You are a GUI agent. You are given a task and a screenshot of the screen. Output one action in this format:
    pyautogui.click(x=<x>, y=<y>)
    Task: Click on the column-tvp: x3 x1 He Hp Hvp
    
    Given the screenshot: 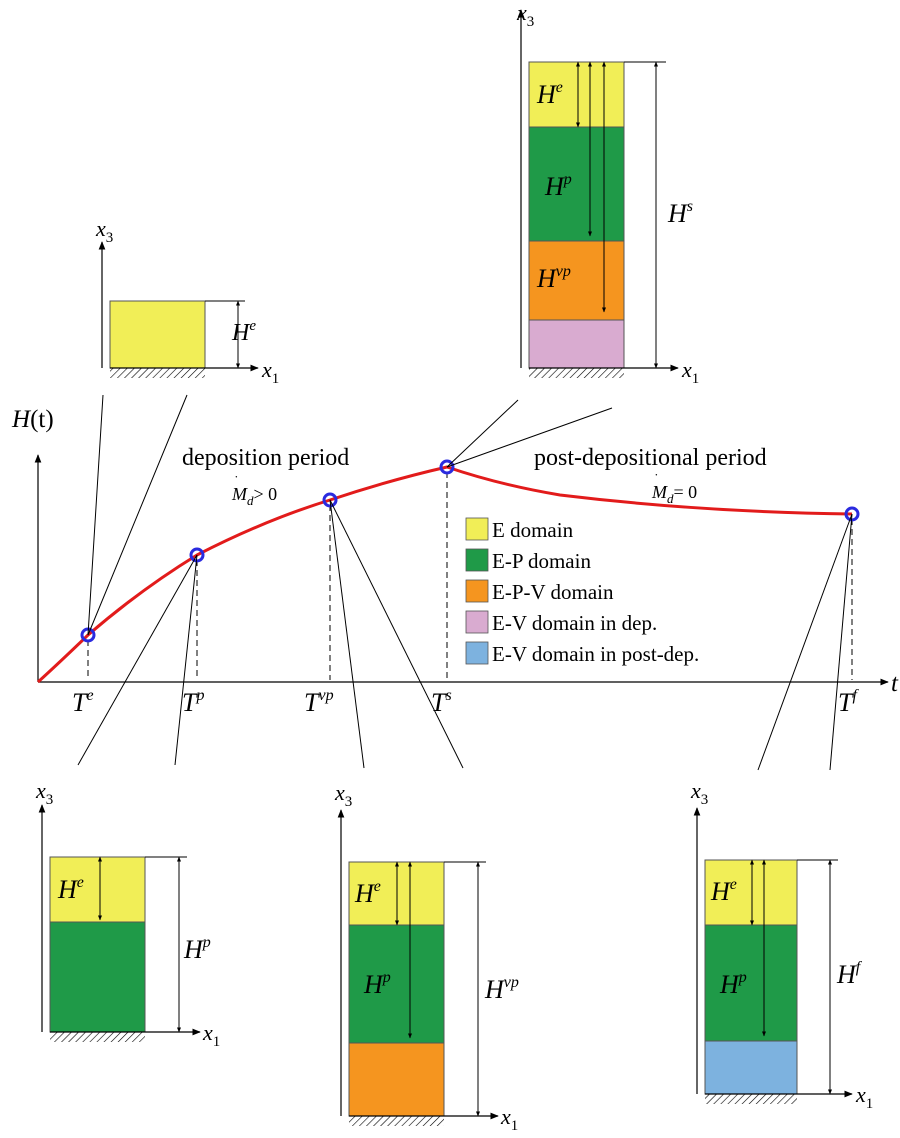 What is the action you would take?
    pyautogui.click(x=426, y=957)
    